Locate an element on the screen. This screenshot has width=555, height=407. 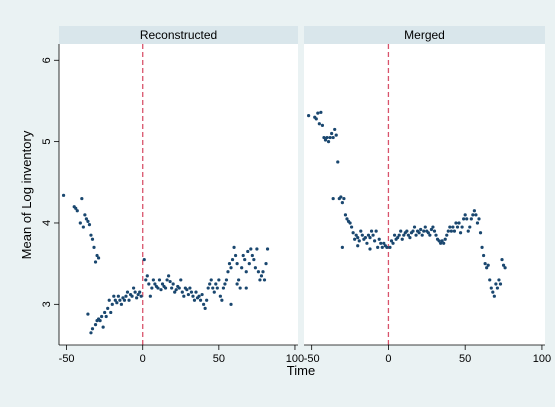
y-tick-label: 5 is located at coordinates (47, 142).